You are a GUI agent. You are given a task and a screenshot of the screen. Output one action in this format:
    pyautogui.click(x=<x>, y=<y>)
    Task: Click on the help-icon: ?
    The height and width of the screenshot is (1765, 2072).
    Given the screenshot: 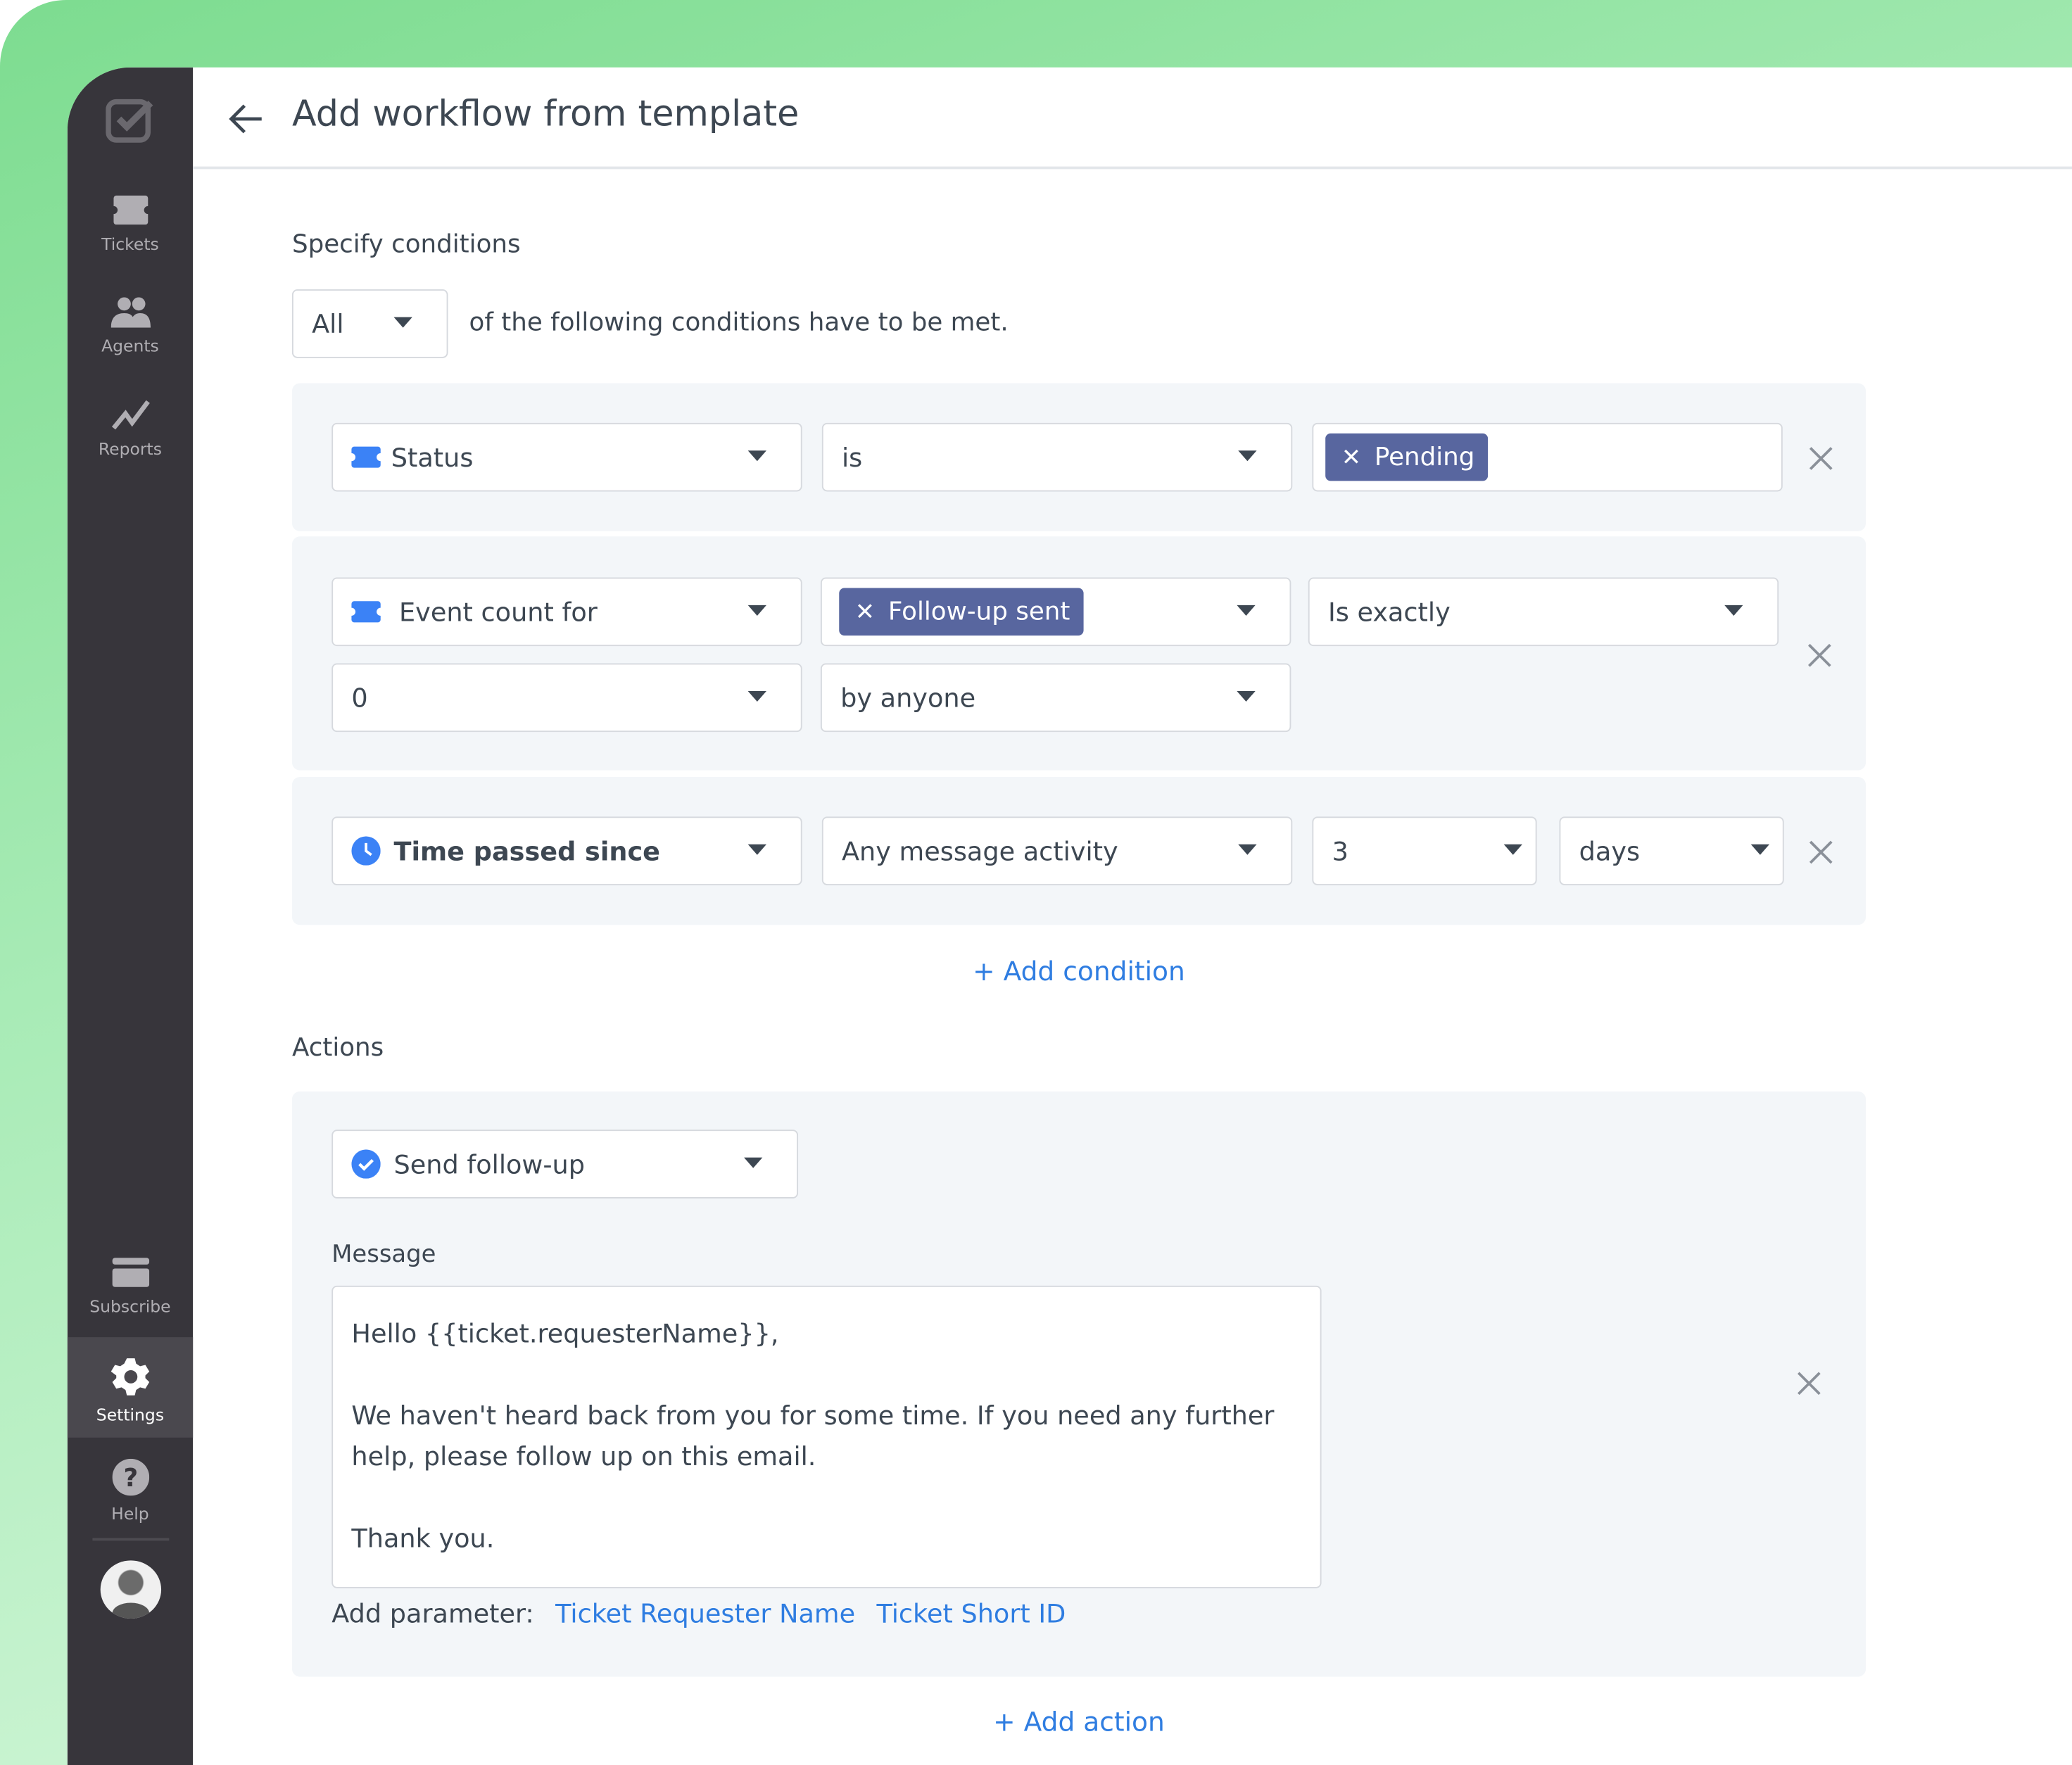 What is the action you would take?
    pyautogui.click(x=130, y=1477)
    